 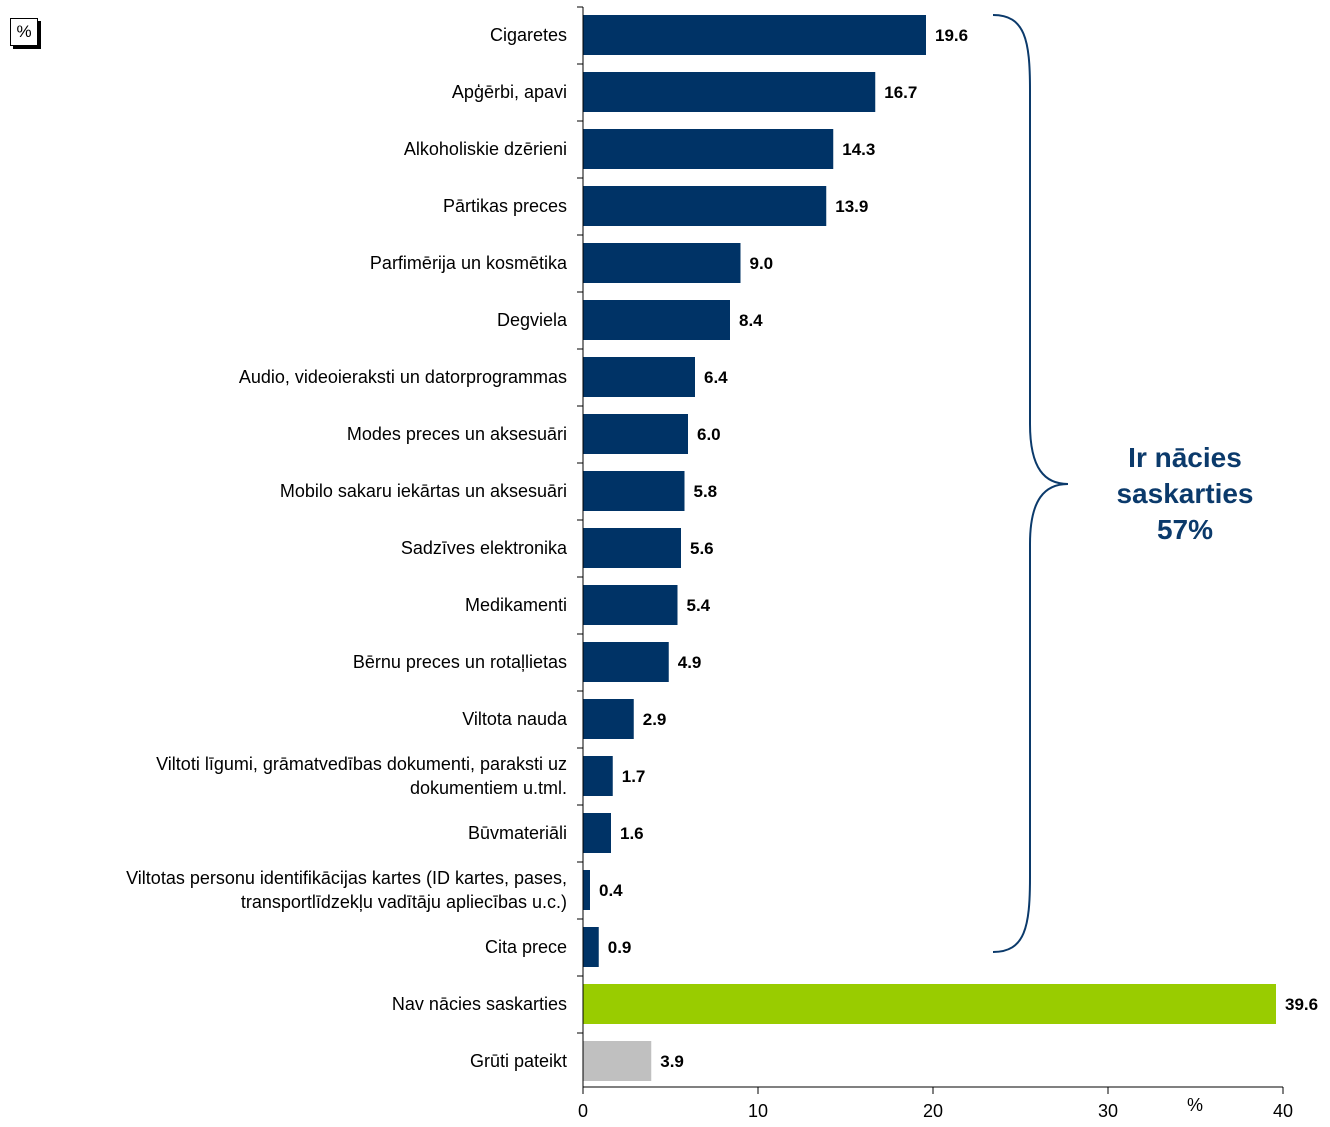 I want to click on bar-value-label: 19.6, so click(x=951, y=35).